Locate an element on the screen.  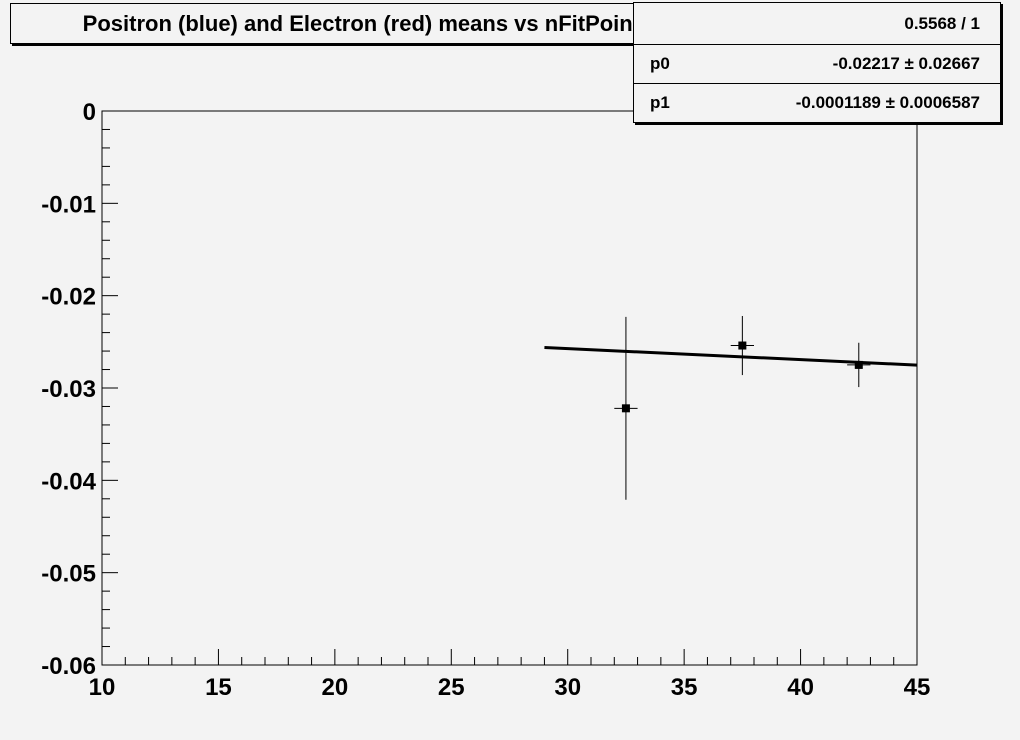
x-tick-label: 45 is located at coordinates (917, 687).